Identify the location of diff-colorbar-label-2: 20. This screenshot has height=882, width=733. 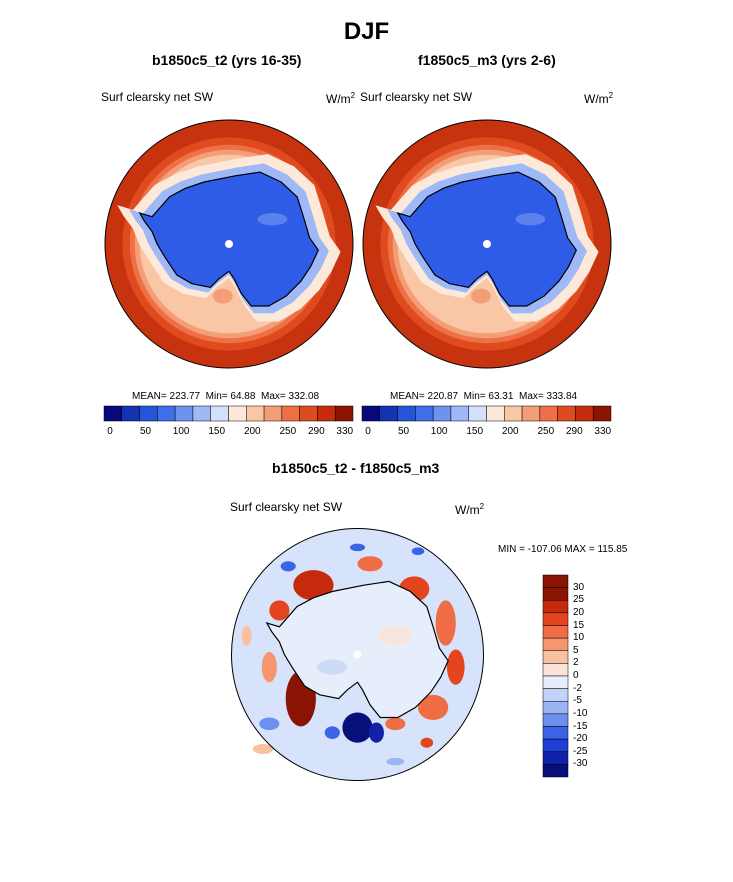
(579, 612).